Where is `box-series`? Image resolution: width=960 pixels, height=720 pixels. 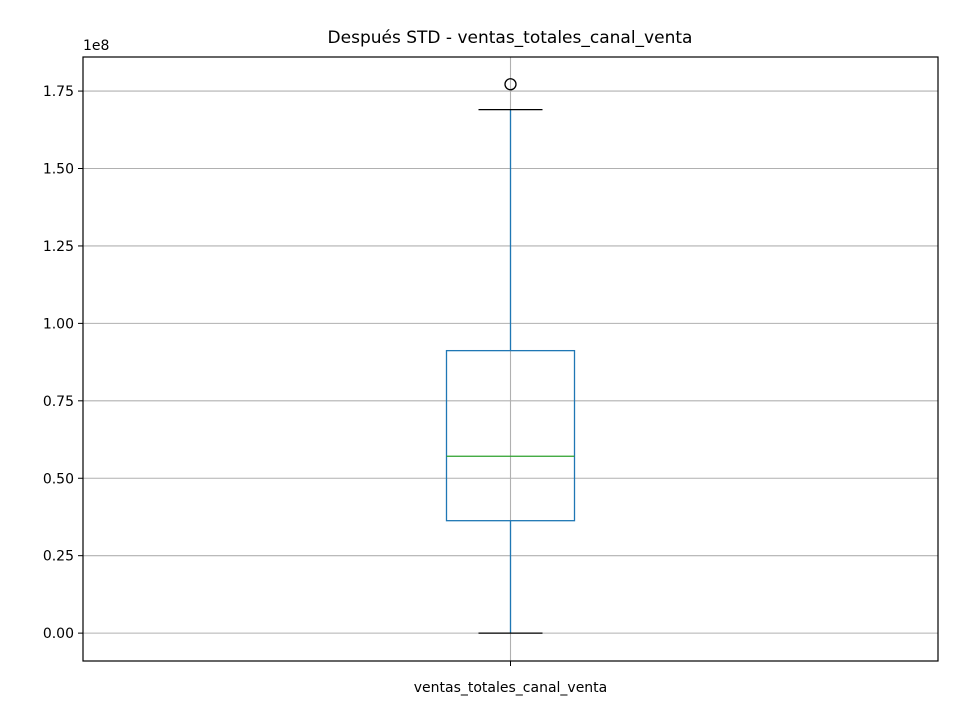
box-series is located at coordinates (510, 356).